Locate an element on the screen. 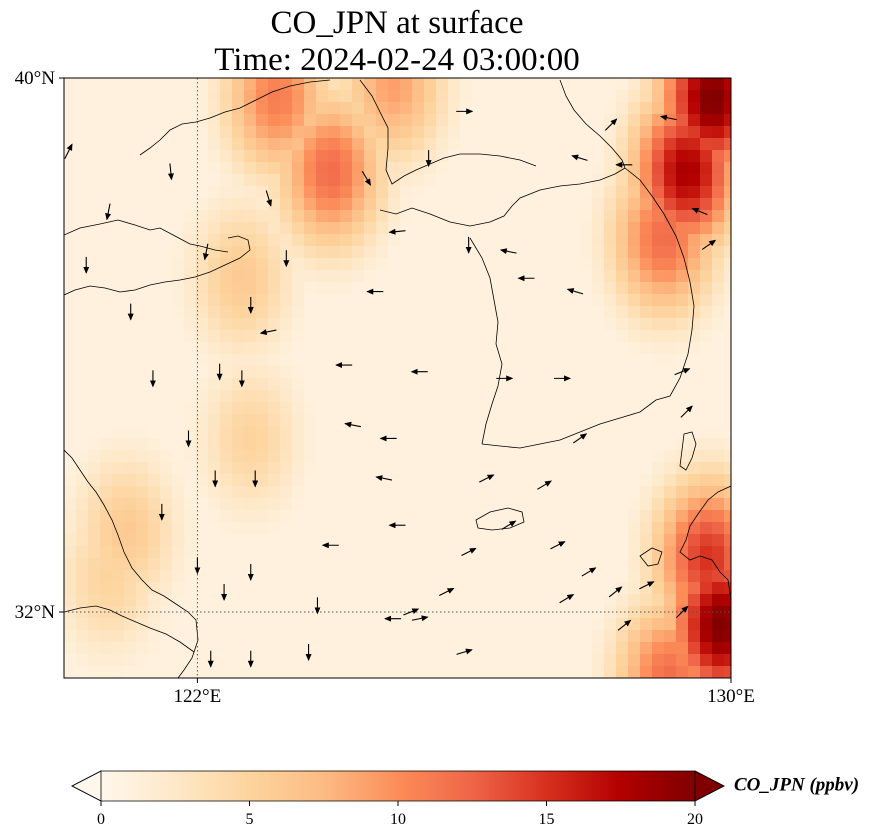  lat-tick-label-32: 32°N is located at coordinates (35, 612).